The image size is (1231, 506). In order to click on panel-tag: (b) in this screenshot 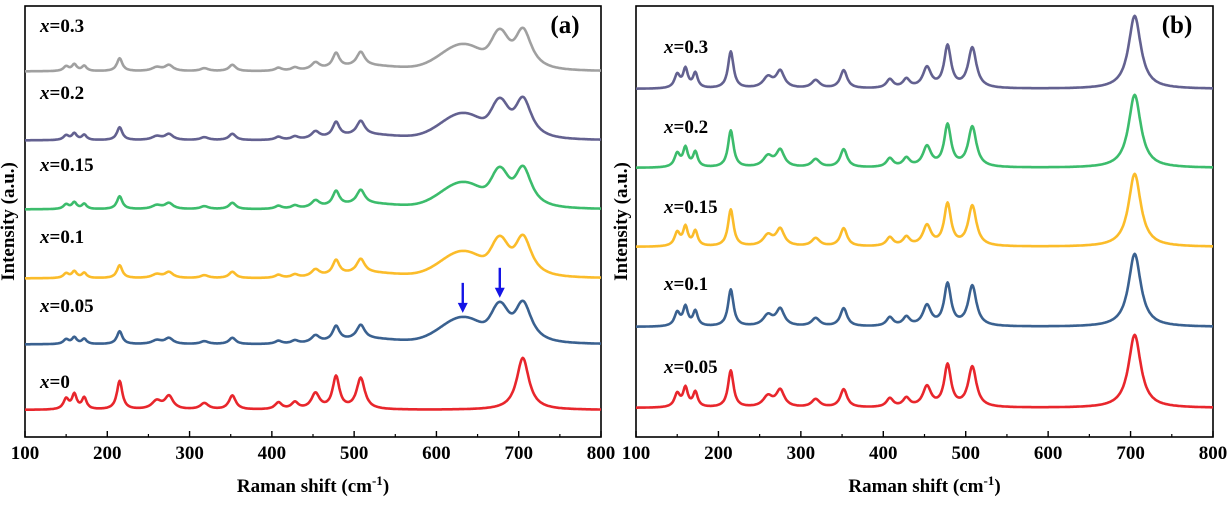, I will do `click(1177, 25)`.